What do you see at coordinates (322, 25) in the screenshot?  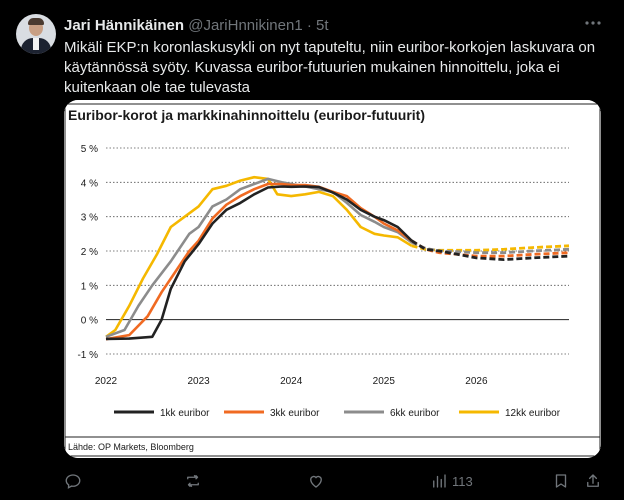 I see `tweet-time: 5t` at bounding box center [322, 25].